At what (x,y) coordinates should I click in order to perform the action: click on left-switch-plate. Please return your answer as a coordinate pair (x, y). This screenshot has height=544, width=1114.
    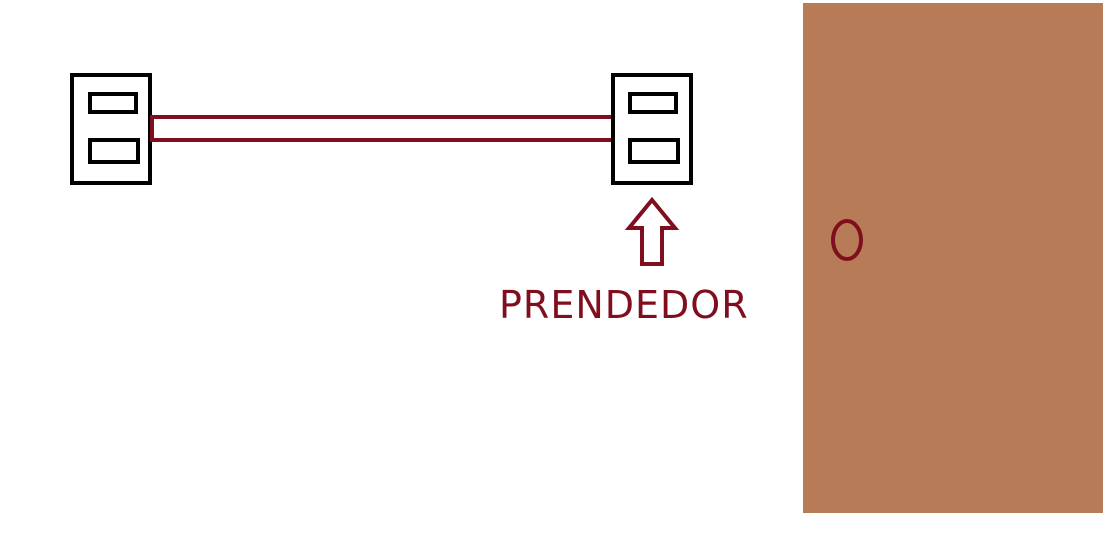
    Looking at the image, I should click on (111, 129).